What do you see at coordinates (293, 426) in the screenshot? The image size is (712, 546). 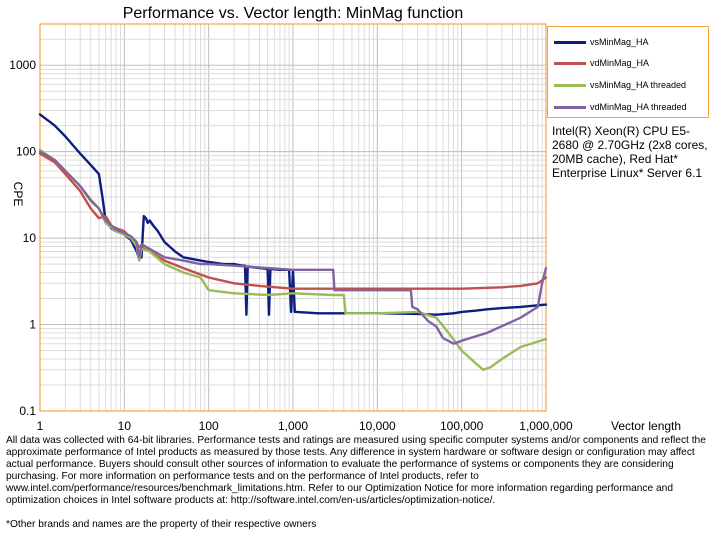 I see `x-tick-label: 1,000` at bounding box center [293, 426].